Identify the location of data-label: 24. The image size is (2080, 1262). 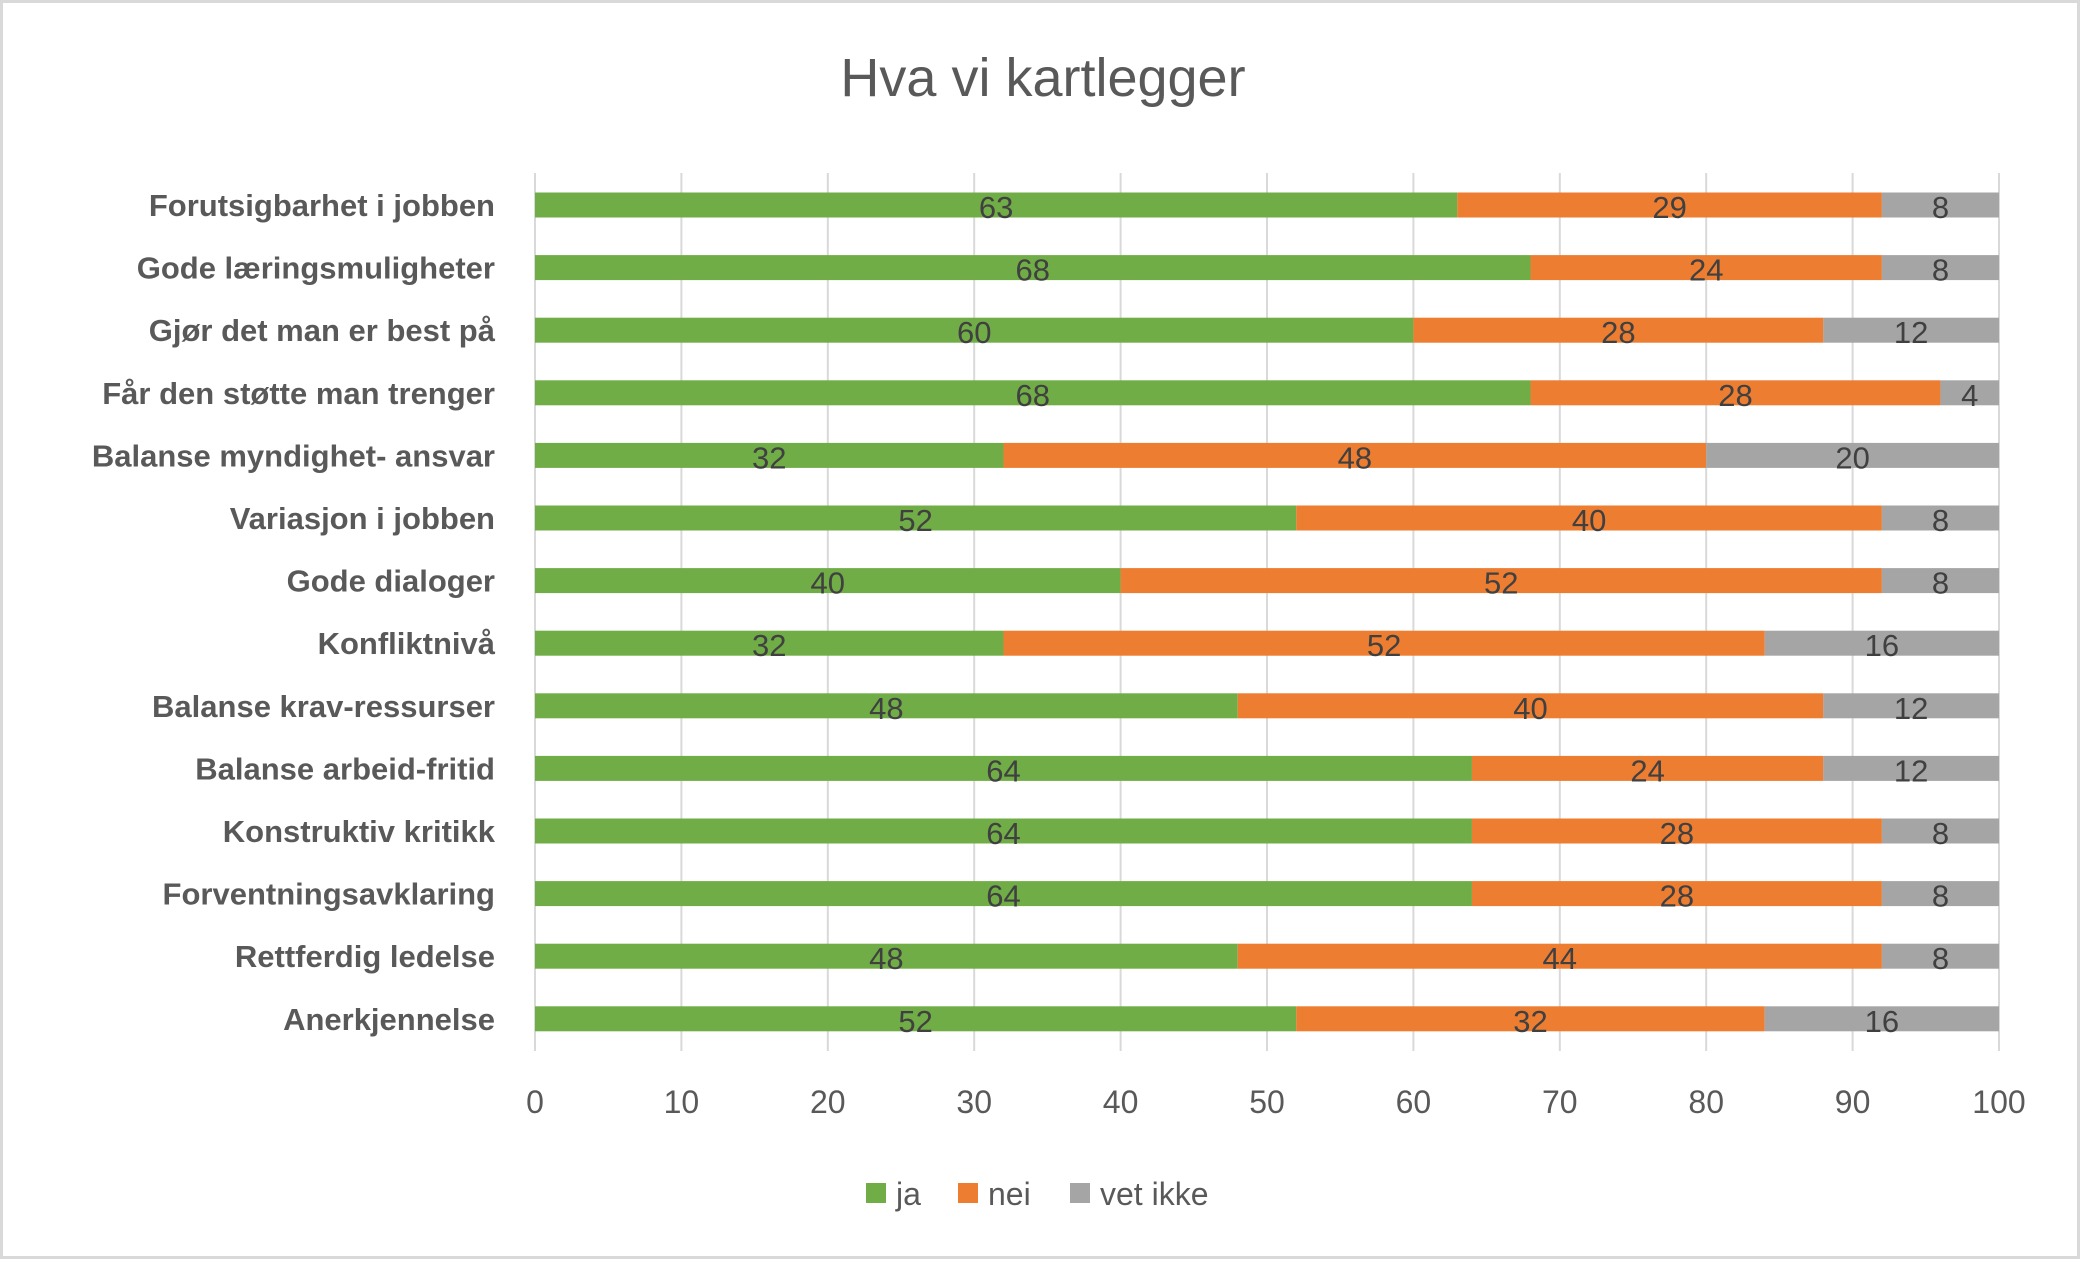
(1706, 270).